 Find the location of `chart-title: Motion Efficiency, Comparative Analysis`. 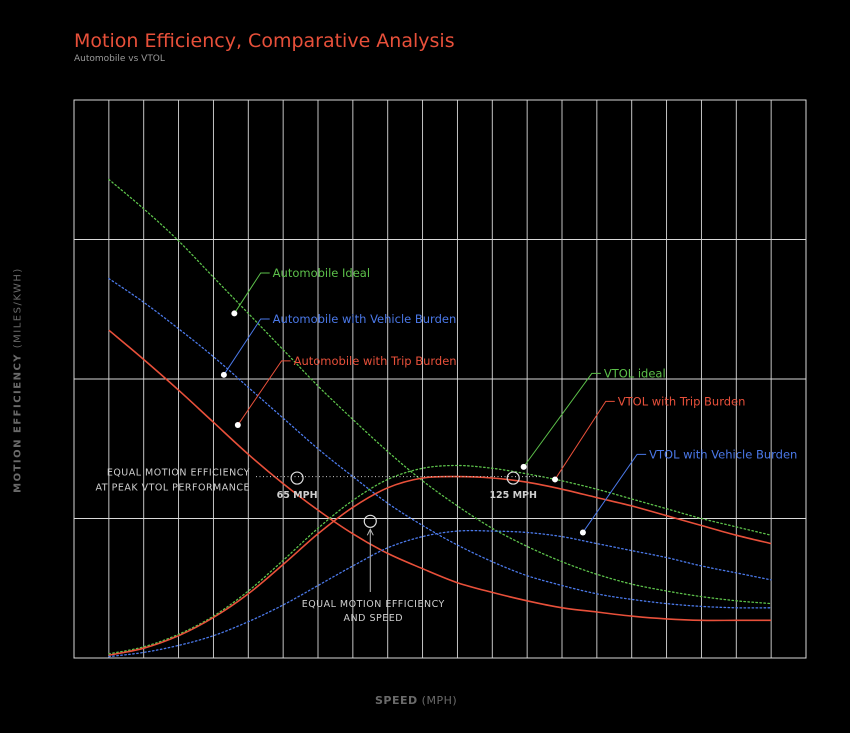

chart-title: Motion Efficiency, Comparative Analysis is located at coordinates (264, 41).